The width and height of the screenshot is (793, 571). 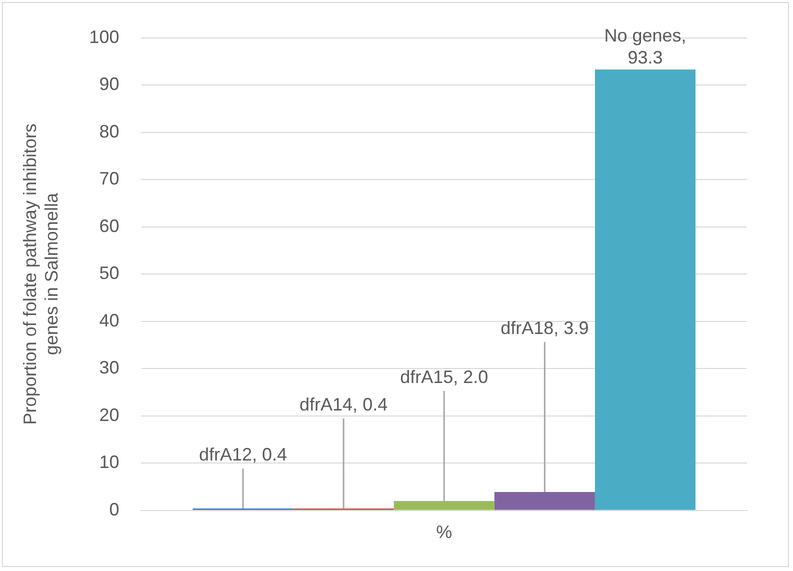 I want to click on y-axis-title: Proportion of folate pathway inhibitors genes in Salmonella, so click(x=41, y=274).